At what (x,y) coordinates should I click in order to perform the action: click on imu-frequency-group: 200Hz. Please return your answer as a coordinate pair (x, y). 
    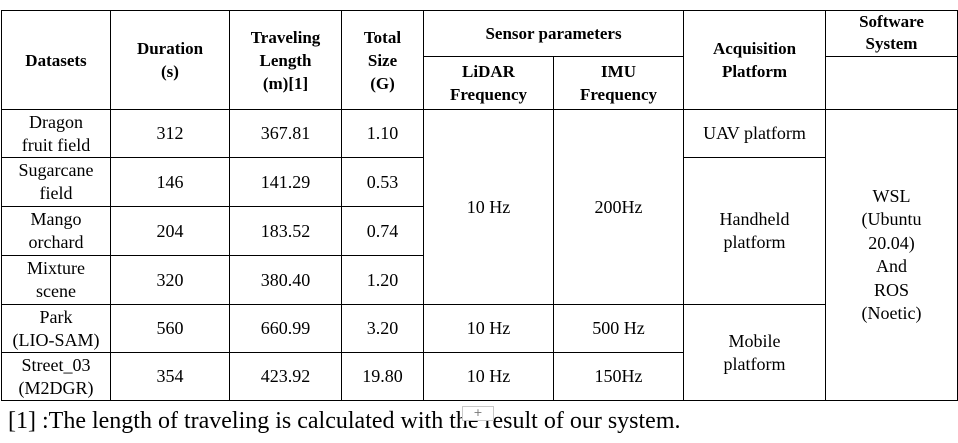
    Looking at the image, I should click on (618, 207).